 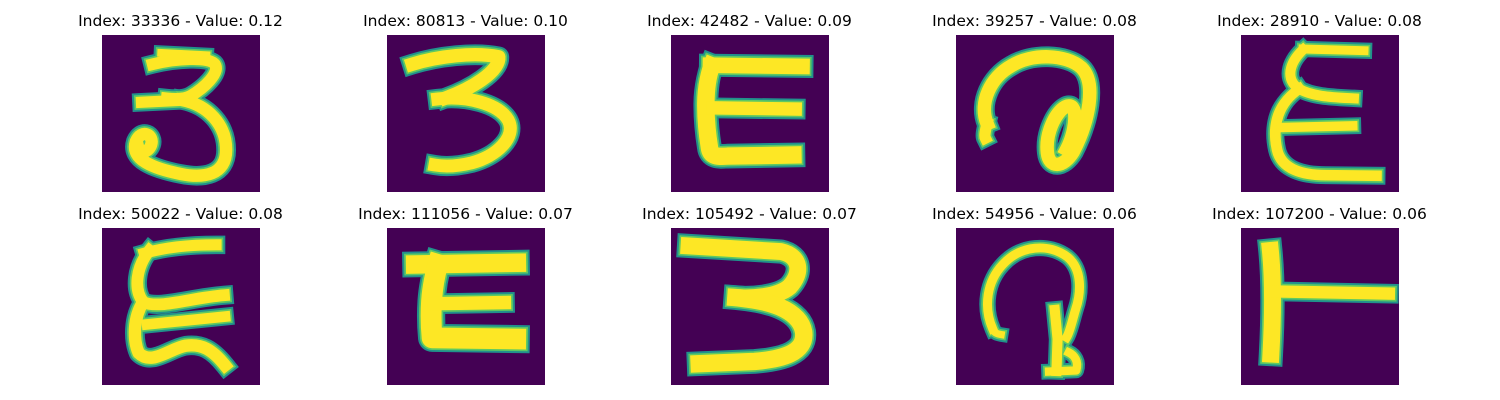 What do you see at coordinates (1034, 21) in the screenshot?
I see `panel-title: Index: 39257 - Value: 0.08` at bounding box center [1034, 21].